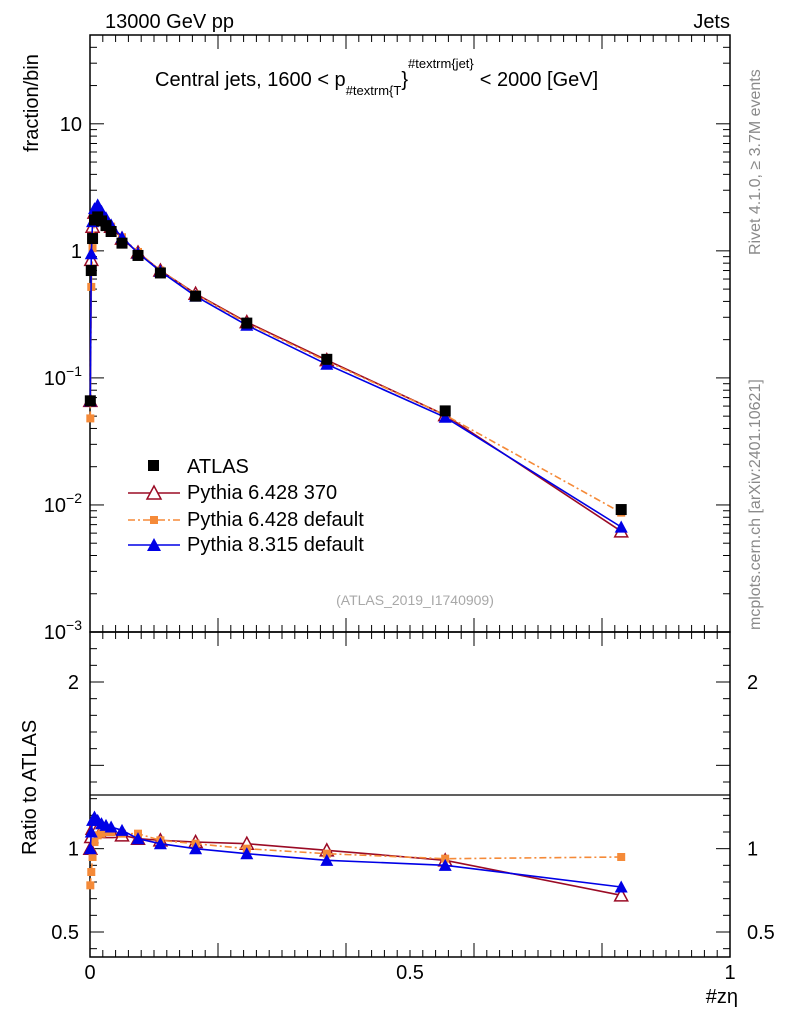 The width and height of the screenshot is (786, 1024). Describe the element at coordinates (73, 683) in the screenshot. I see `ratio-y-tick-label: 2` at that location.